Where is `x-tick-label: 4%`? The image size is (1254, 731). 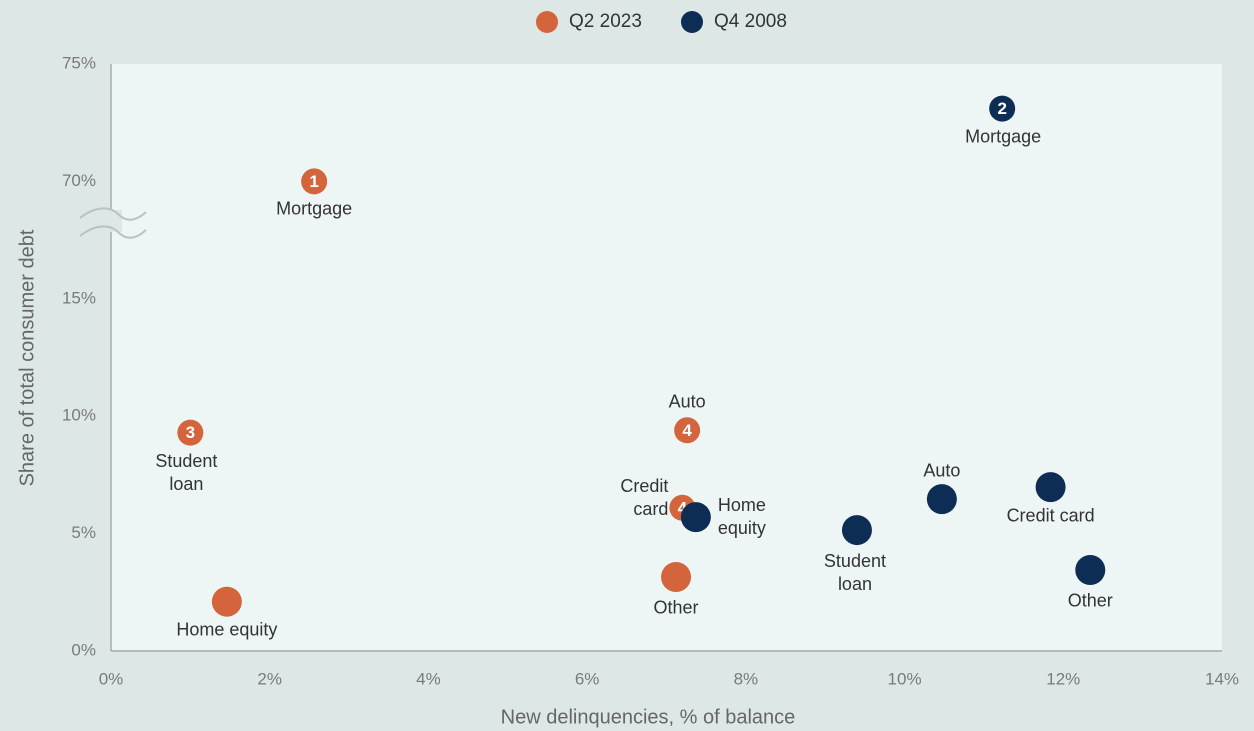
x-tick-label: 4% is located at coordinates (428, 678).